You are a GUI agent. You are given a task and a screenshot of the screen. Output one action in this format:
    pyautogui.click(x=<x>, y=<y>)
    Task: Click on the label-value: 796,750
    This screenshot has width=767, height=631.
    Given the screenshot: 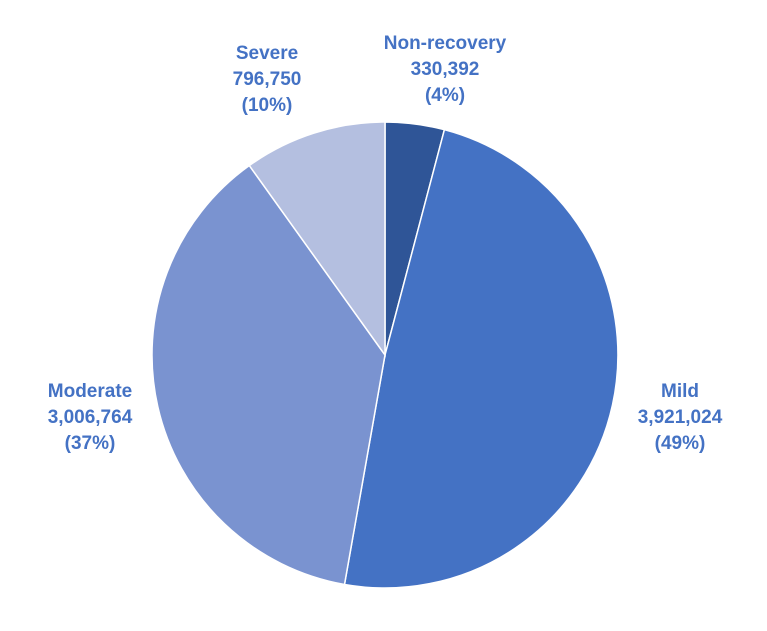 What is the action you would take?
    pyautogui.click(x=267, y=79)
    